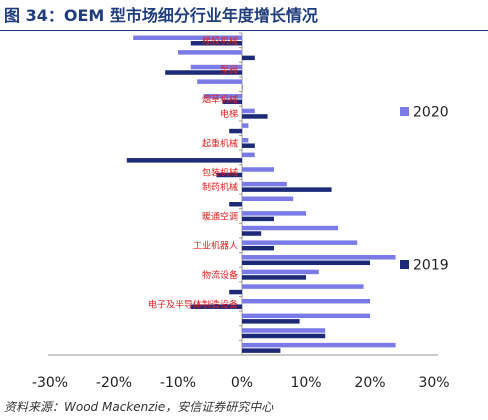 The height and width of the screenshot is (420, 488). What do you see at coordinates (139, 407) in the screenshot?
I see `source-note: 资料来源：Wood Mackenzie，安信证券研究中心` at bounding box center [139, 407].